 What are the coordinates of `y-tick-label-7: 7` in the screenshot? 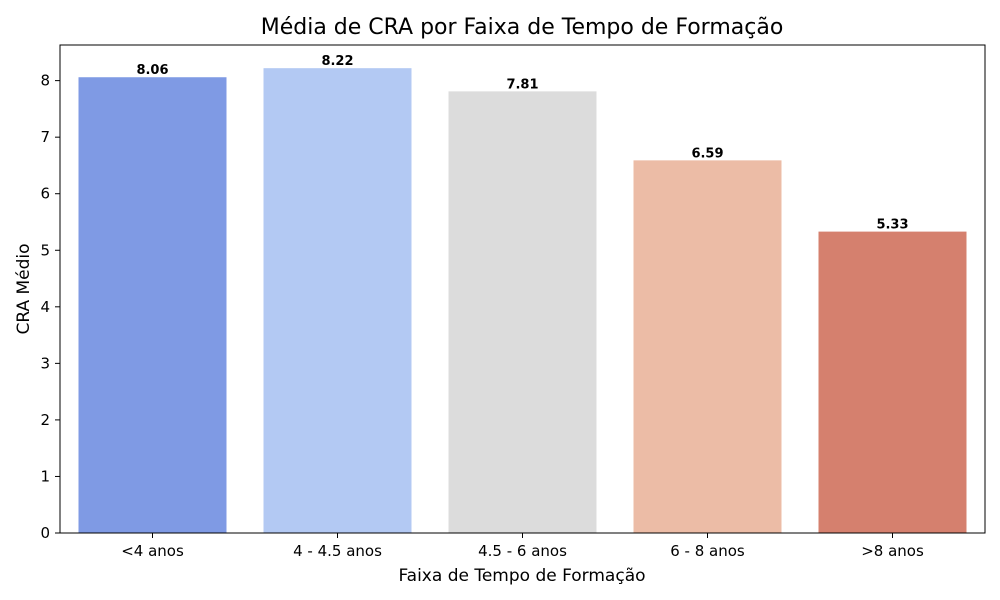 It's located at (45, 137).